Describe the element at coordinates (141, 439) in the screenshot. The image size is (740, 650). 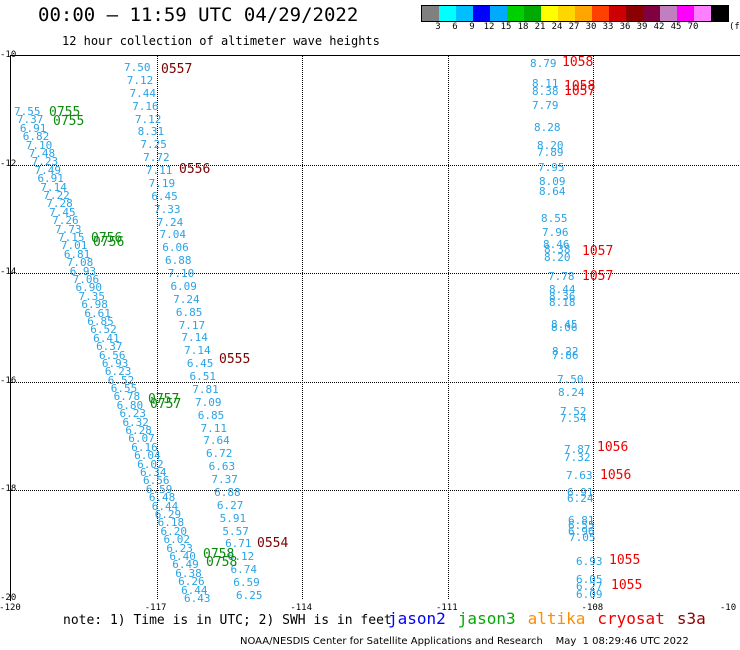
I see `left-track-swh-label: 6.07` at that location.